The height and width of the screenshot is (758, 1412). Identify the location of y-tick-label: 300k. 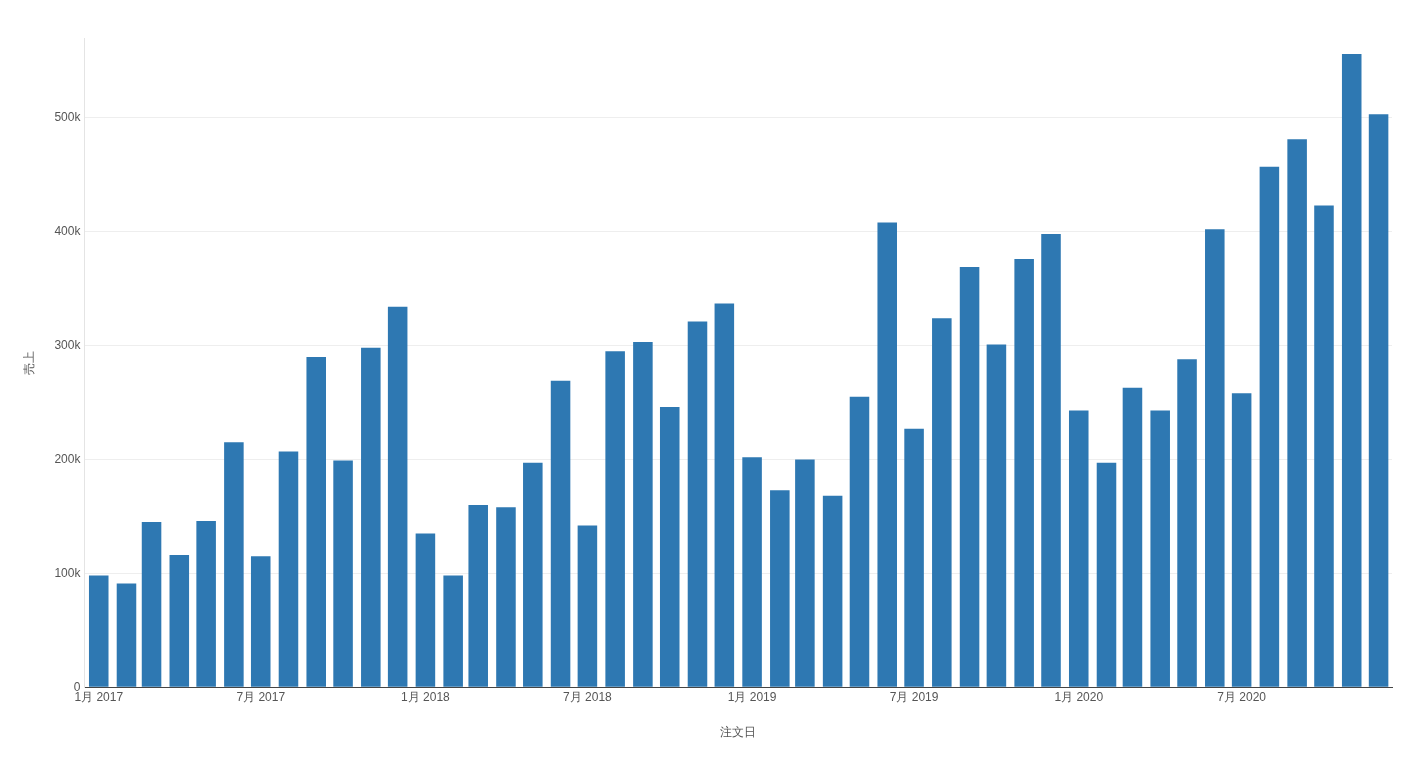
(68, 344).